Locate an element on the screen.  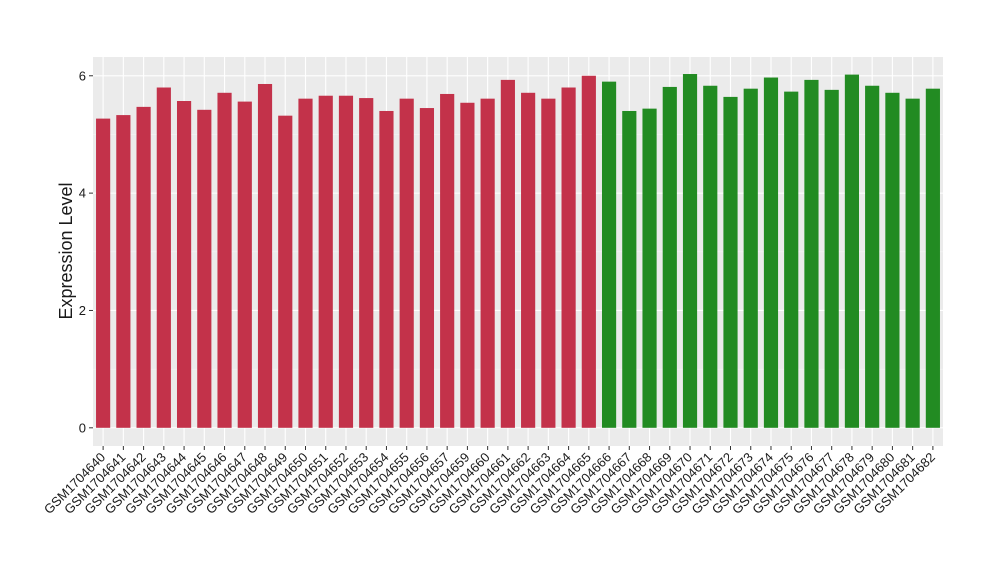
y-axis-label: Expression Level is located at coordinates (66, 250).